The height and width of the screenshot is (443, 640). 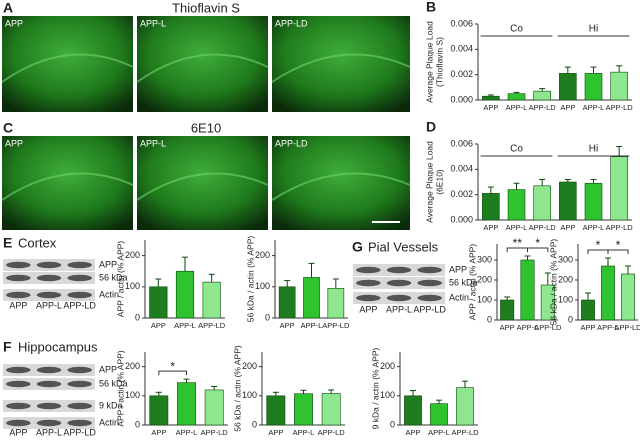 What do you see at coordinates (8, 128) in the screenshot?
I see `panel-letter: C` at bounding box center [8, 128].